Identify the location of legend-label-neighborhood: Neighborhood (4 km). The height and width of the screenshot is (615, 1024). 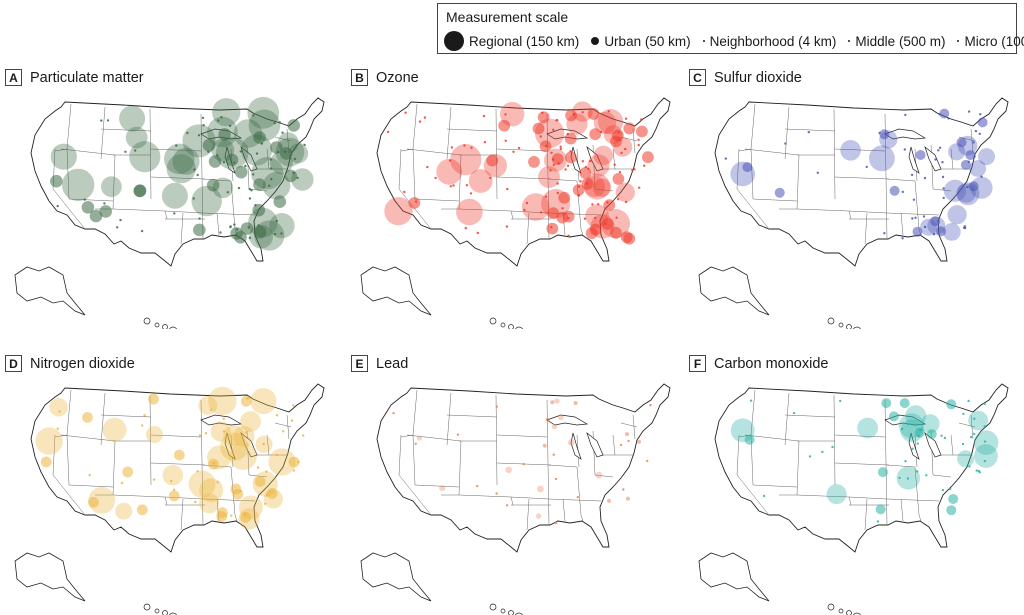
(773, 41).